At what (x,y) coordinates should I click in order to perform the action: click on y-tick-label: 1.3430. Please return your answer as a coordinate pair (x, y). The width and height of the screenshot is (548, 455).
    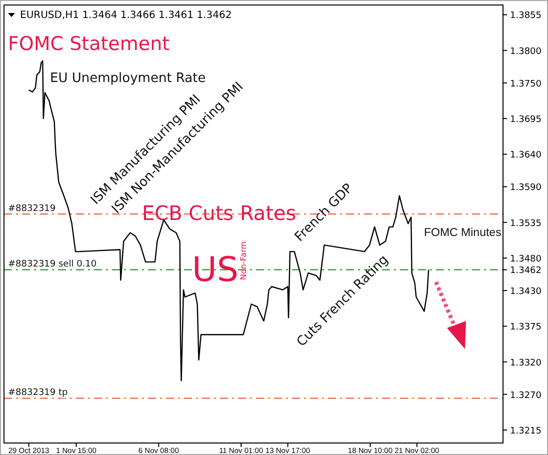
    Looking at the image, I should click on (526, 292).